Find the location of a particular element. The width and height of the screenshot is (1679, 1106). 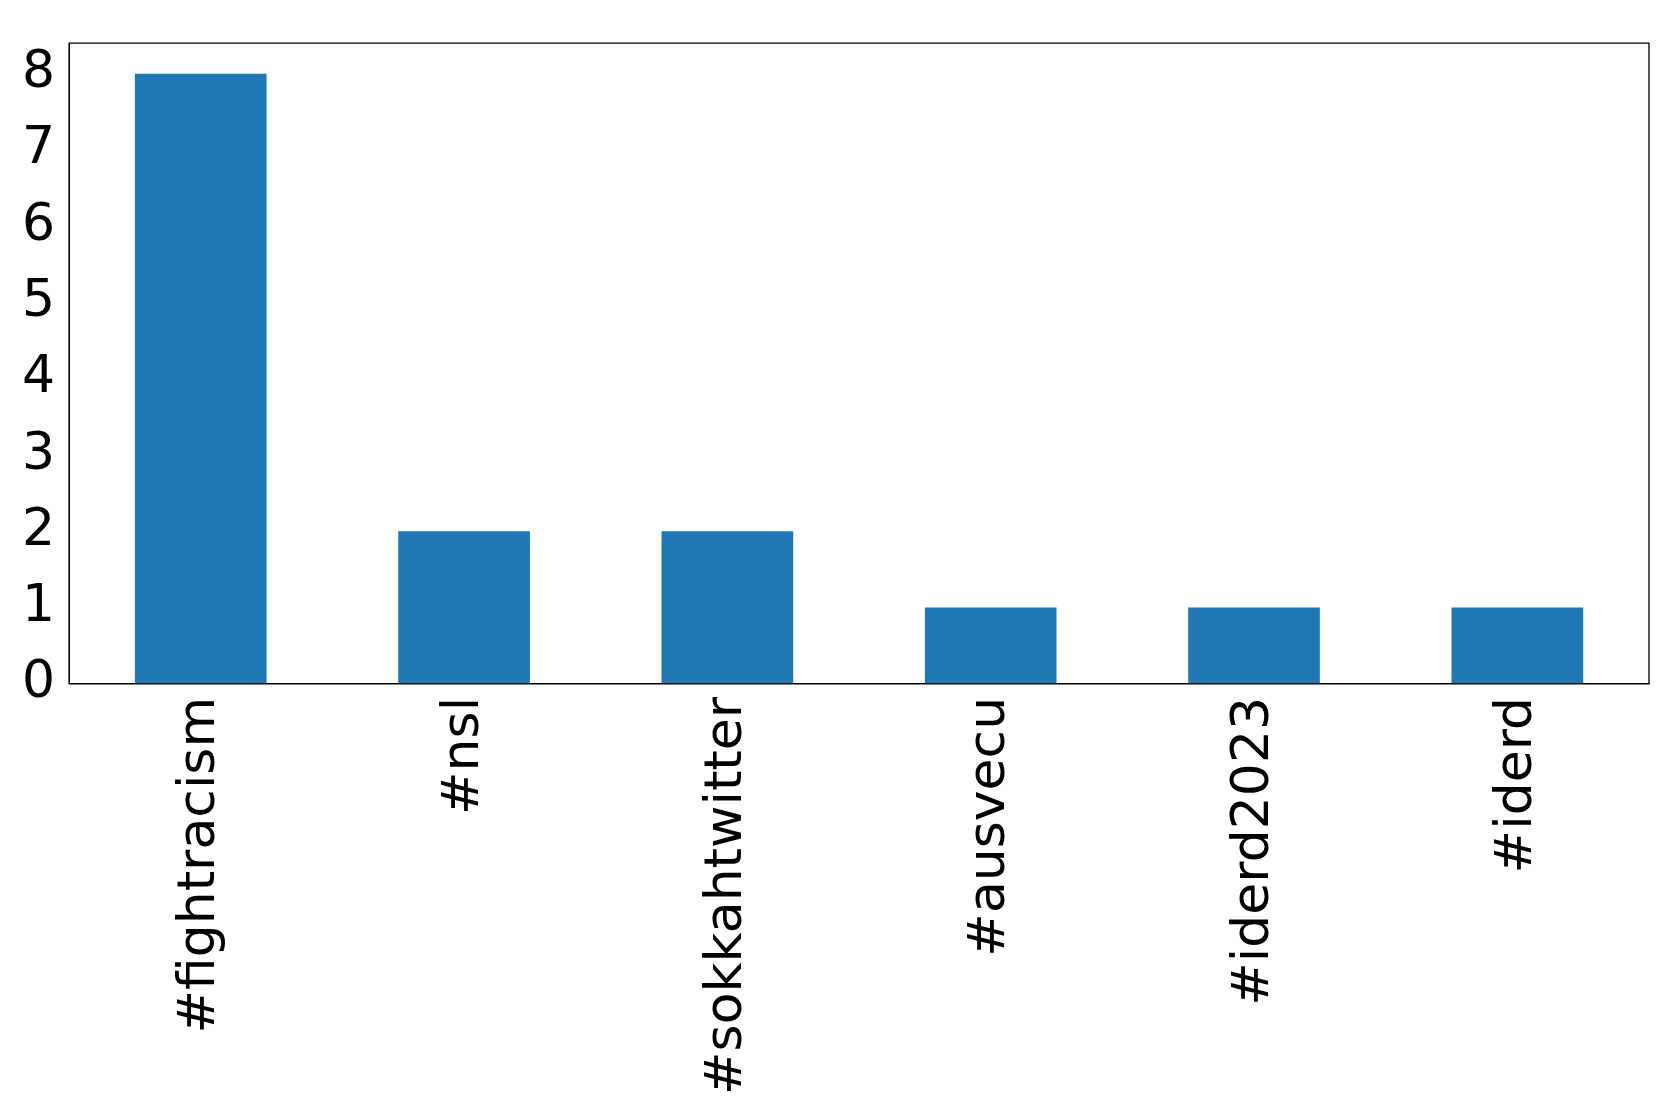

y-tick-label: 1 is located at coordinates (38, 603).